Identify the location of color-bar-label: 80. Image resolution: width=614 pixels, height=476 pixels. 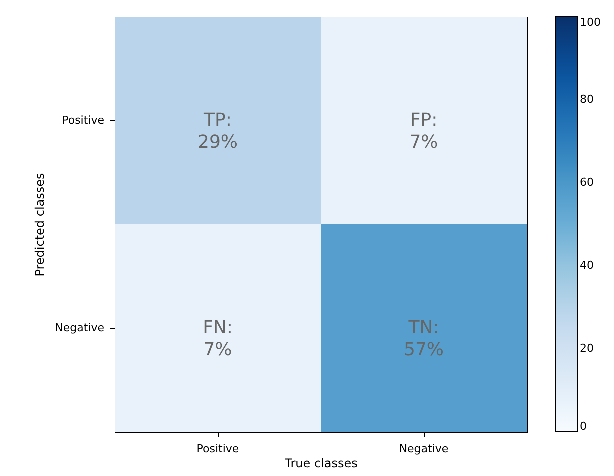
(587, 99).